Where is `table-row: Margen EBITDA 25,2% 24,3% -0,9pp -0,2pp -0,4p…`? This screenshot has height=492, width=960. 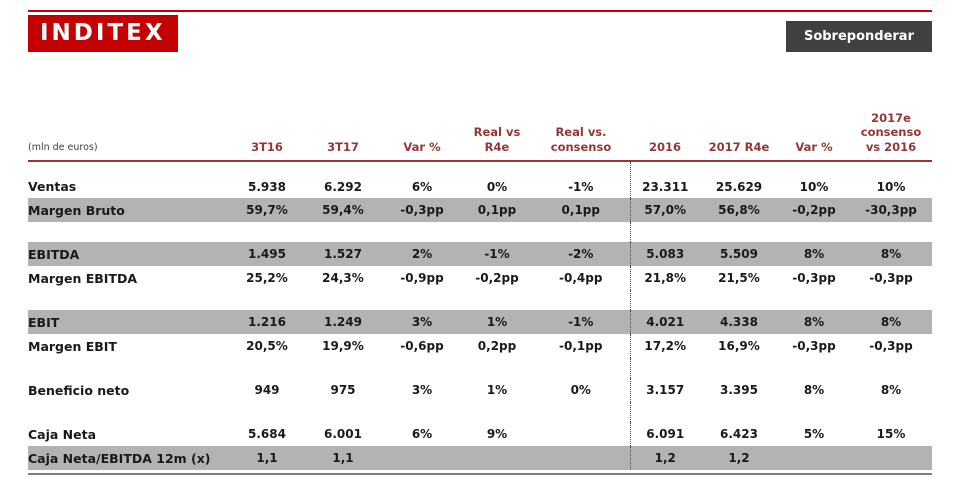
table-row: Margen EBITDA 25,2% 24,3% -0,9pp -0,2pp -0,4p… is located at coordinates (480, 278).